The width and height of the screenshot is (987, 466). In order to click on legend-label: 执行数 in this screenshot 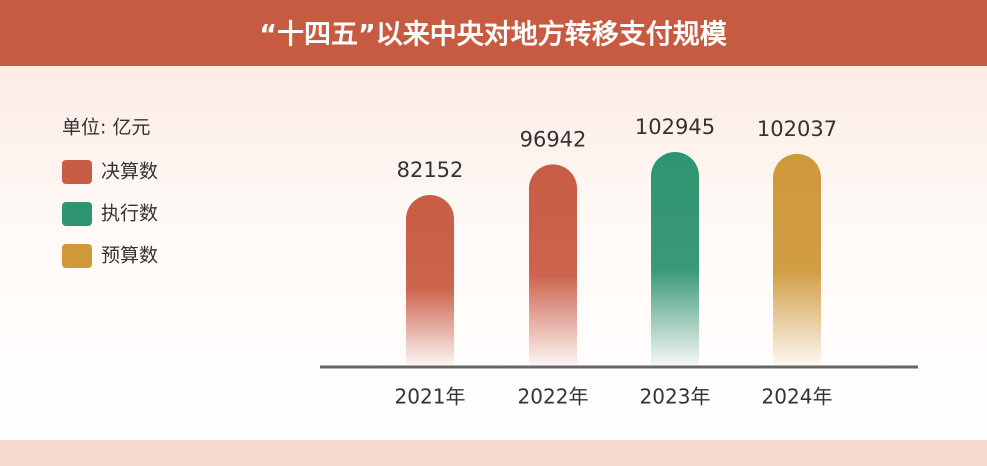, I will do `click(129, 214)`.